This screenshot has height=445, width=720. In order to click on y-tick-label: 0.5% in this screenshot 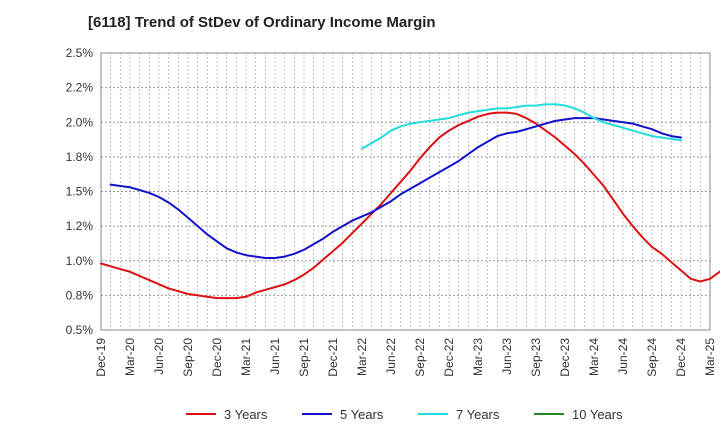, I will do `click(80, 330)`.